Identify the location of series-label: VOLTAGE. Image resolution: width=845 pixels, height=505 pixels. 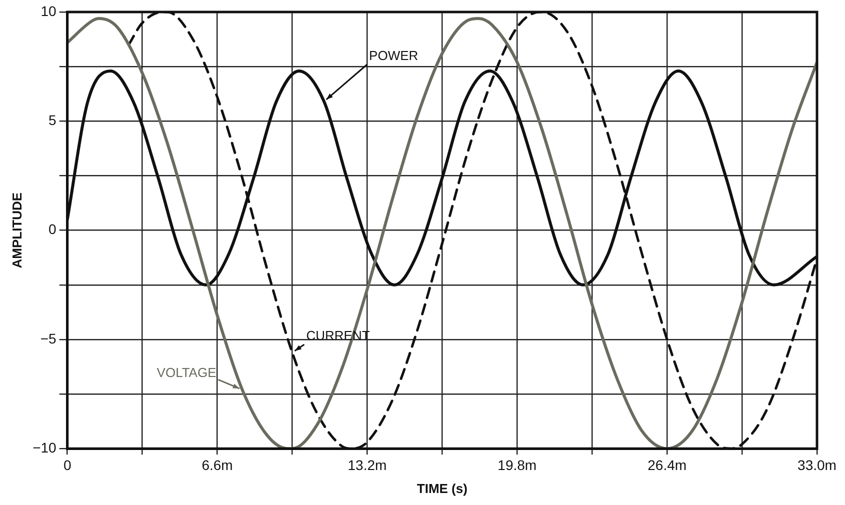
(186, 372).